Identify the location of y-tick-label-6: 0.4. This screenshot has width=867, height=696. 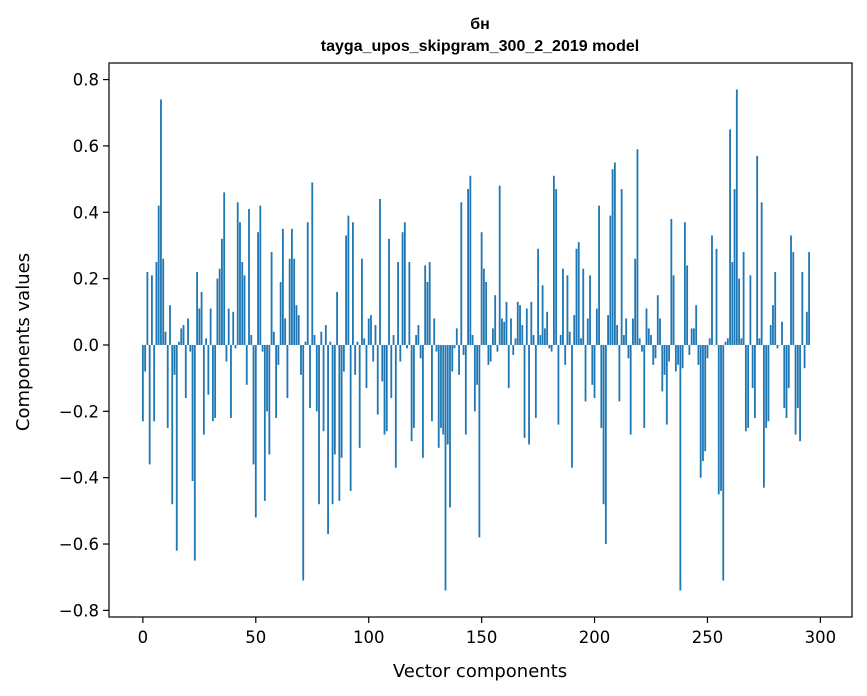
(86, 212).